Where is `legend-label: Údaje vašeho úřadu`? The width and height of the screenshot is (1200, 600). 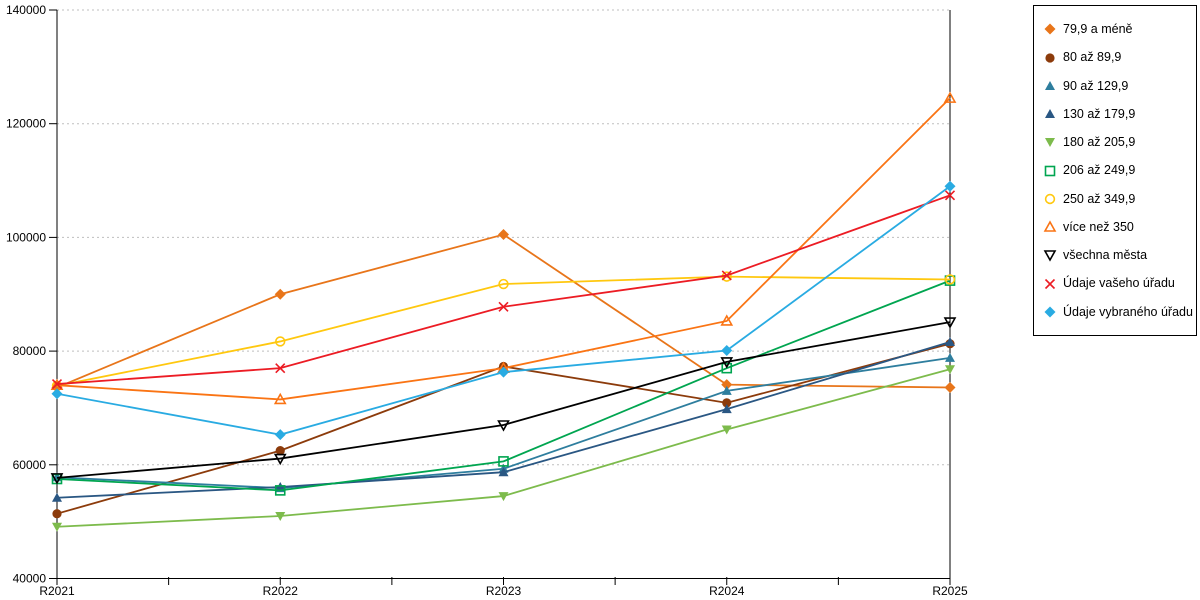
legend-label: Údaje vašeho úřadu is located at coordinates (1119, 283).